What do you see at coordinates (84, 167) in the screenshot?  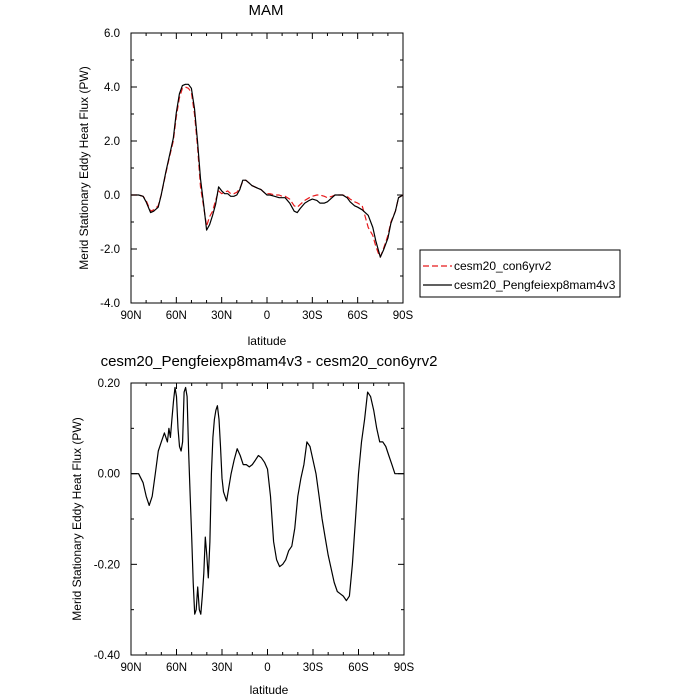 I see `top-chart-ylabel: Merid Stationary Eddy Heat Flux (PW)` at bounding box center [84, 167].